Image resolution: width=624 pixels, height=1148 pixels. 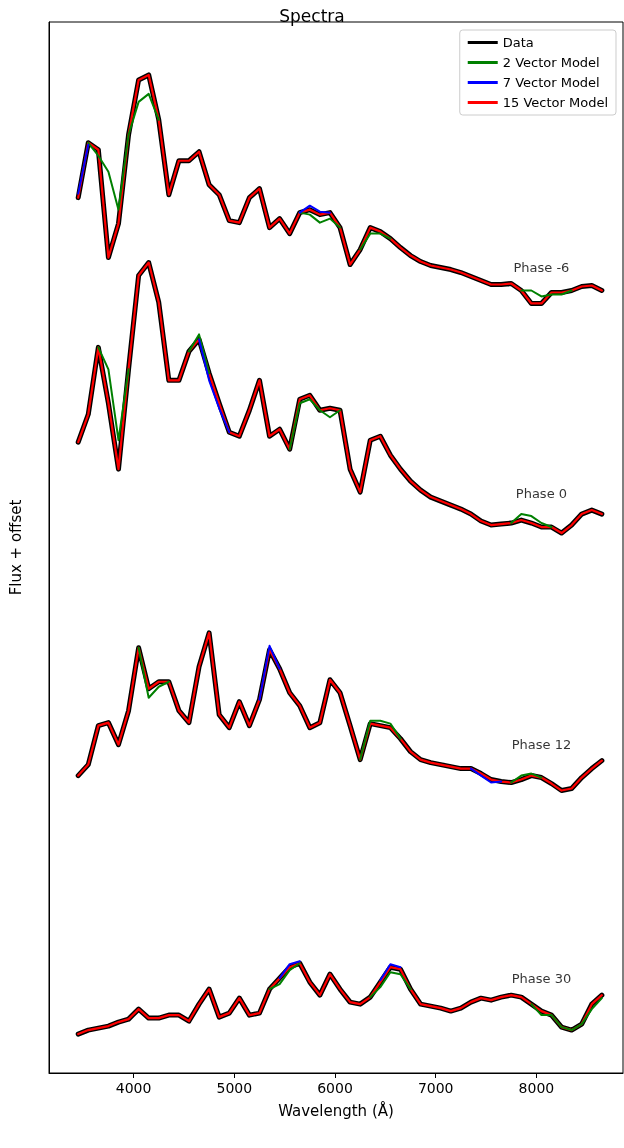 I want to click on annotation: Phase 30, so click(x=541, y=979).